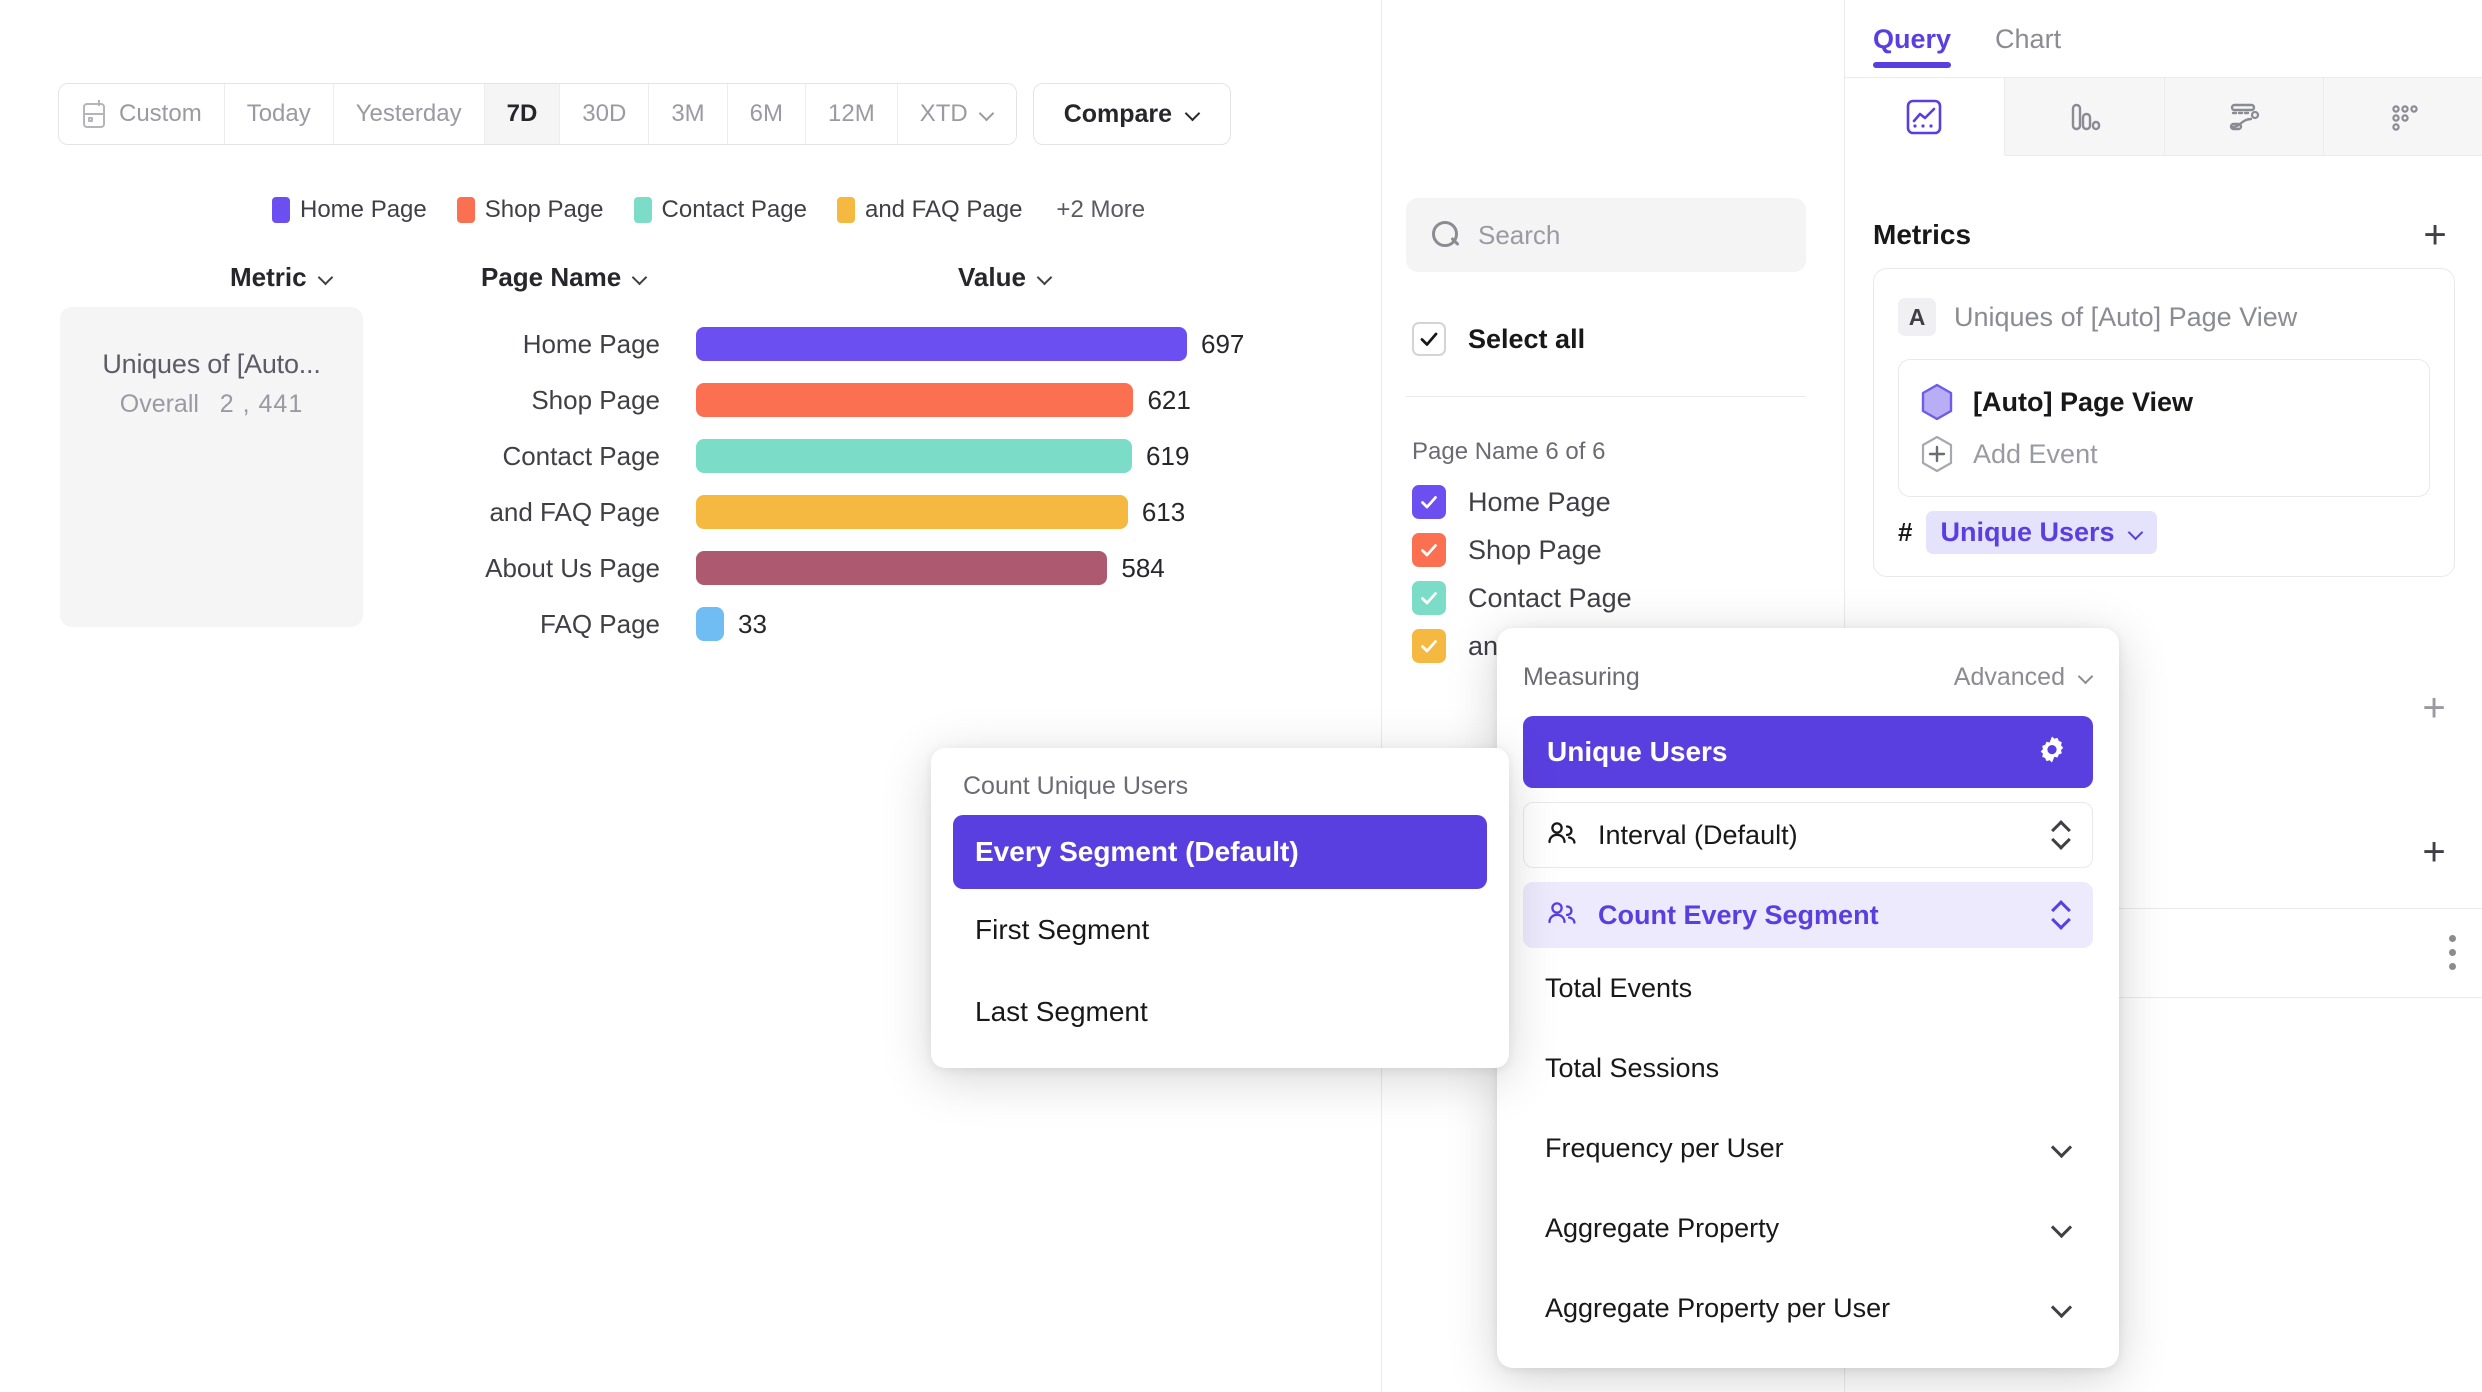  What do you see at coordinates (1912, 39) in the screenshot?
I see `tab-query: Query` at bounding box center [1912, 39].